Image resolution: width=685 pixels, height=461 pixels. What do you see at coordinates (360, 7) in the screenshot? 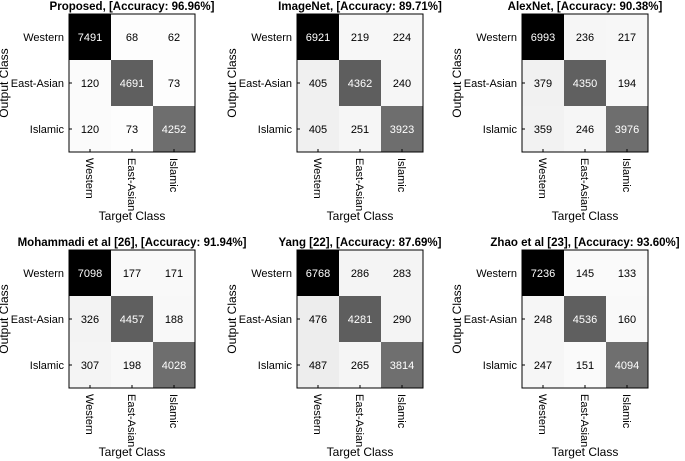
I see `chart-title: ImageNet, [Accuracy: 89.71%]` at bounding box center [360, 7].